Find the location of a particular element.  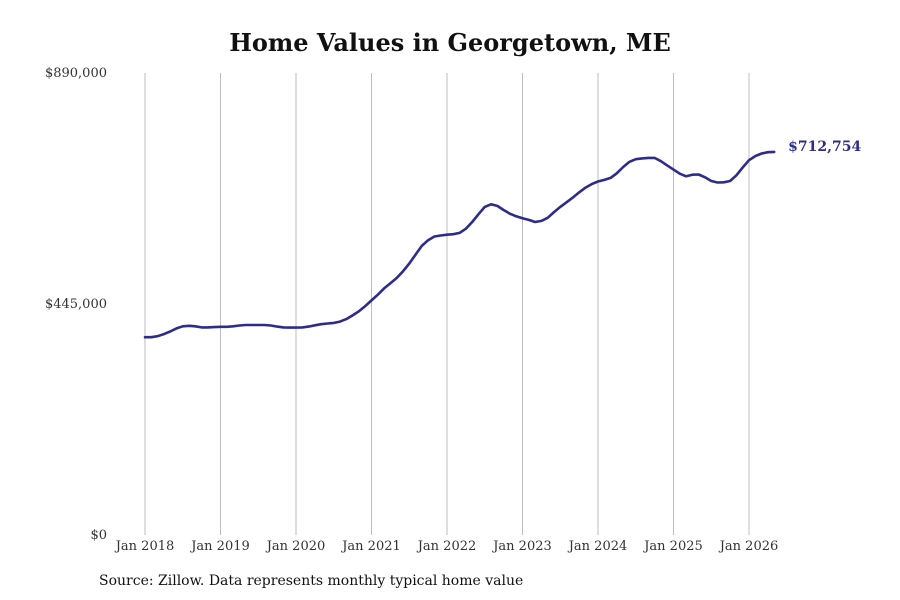

chart-title: Home Values in Georgetown, ME is located at coordinates (450, 42).